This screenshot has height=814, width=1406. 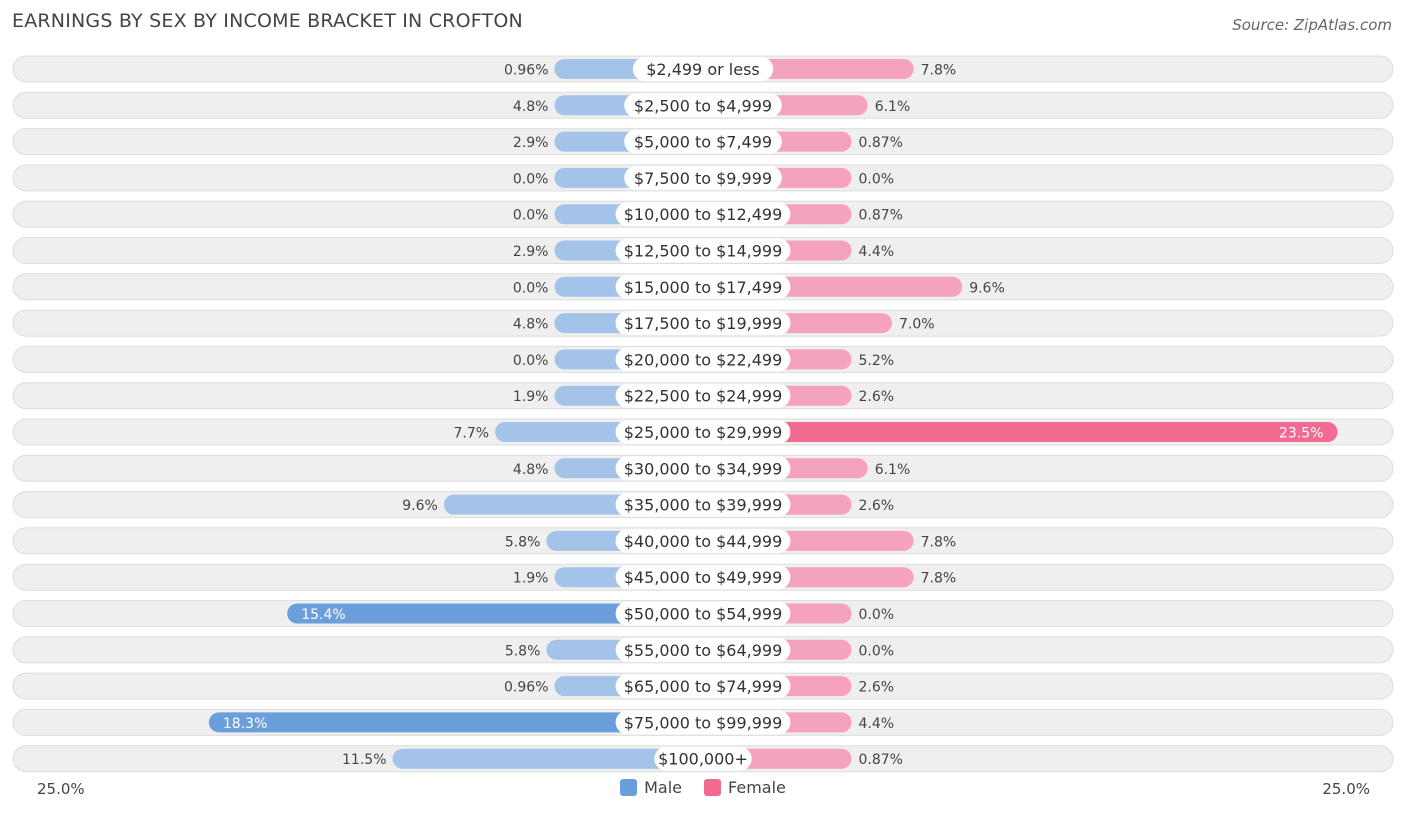 What do you see at coordinates (1020, 432) in the screenshot?
I see `female-bar` at bounding box center [1020, 432].